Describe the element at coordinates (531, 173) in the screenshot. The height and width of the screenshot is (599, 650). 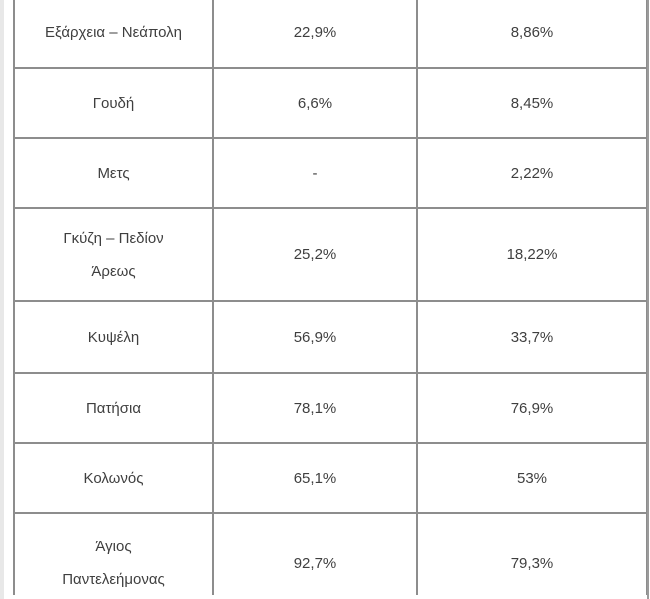
I see `value-2-cell: 2,22%` at that location.